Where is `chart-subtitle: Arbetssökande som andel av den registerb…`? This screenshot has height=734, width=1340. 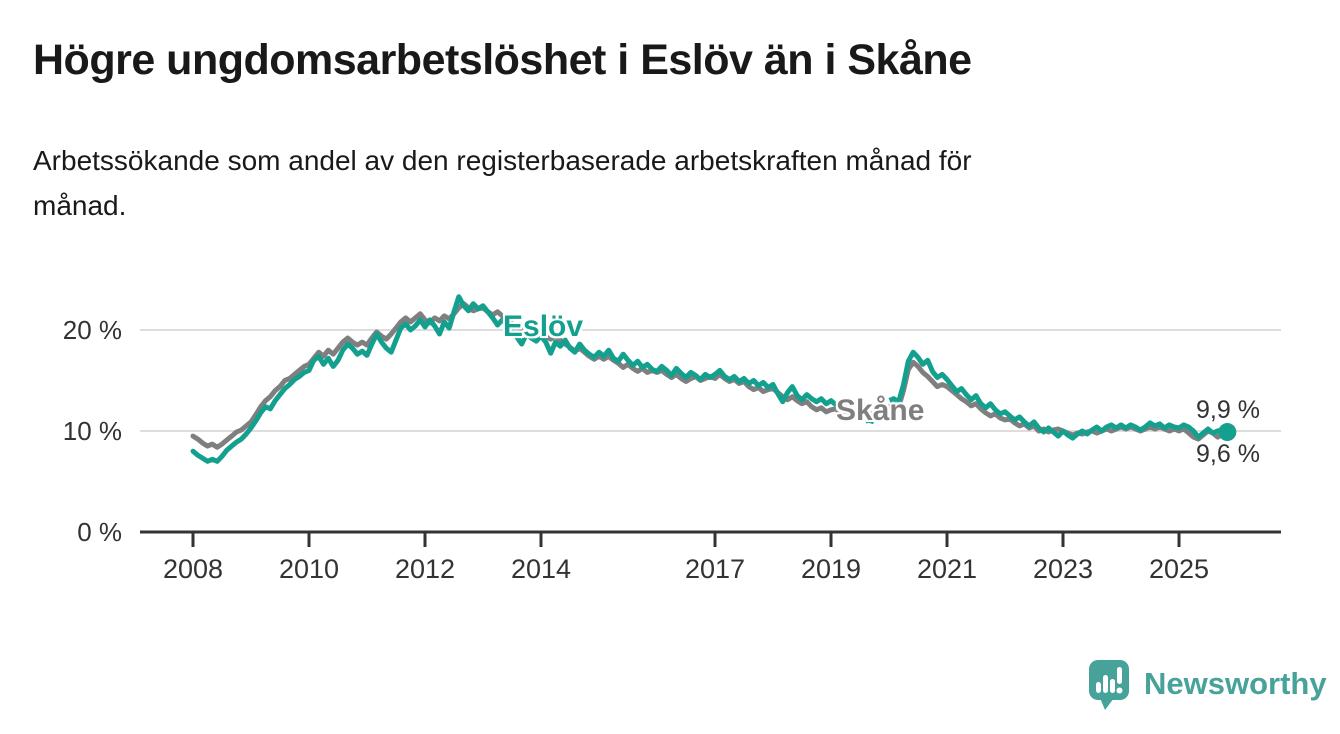 chart-subtitle: Arbetssökande som andel av den registerb… is located at coordinates (643, 183).